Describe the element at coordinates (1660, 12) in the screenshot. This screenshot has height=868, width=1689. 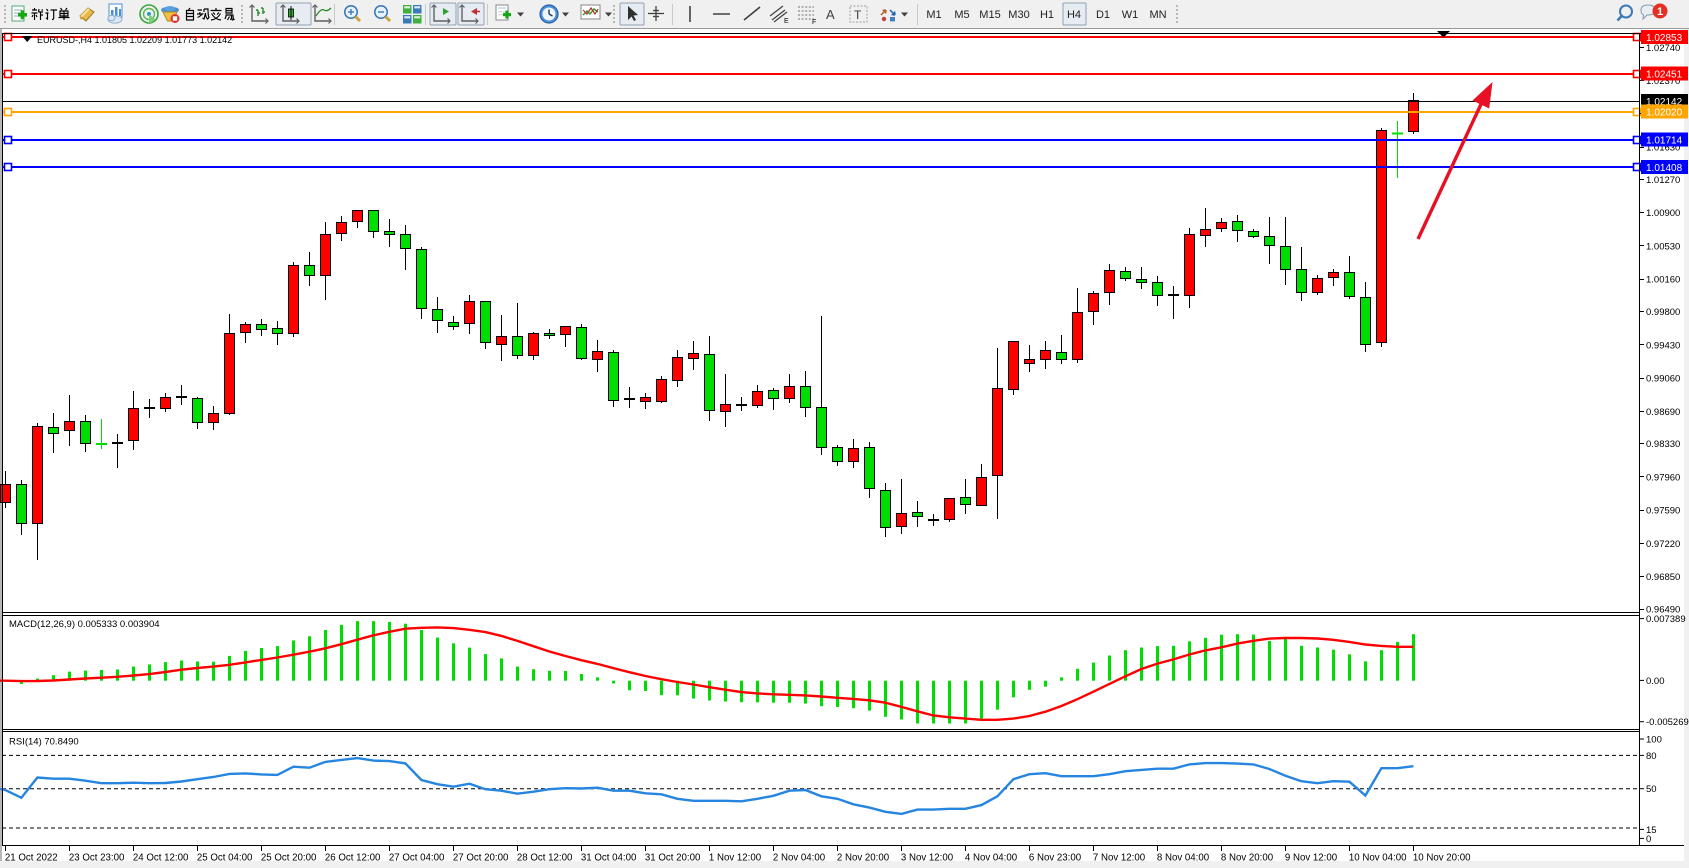
I see `svg-text: 1` at that location.